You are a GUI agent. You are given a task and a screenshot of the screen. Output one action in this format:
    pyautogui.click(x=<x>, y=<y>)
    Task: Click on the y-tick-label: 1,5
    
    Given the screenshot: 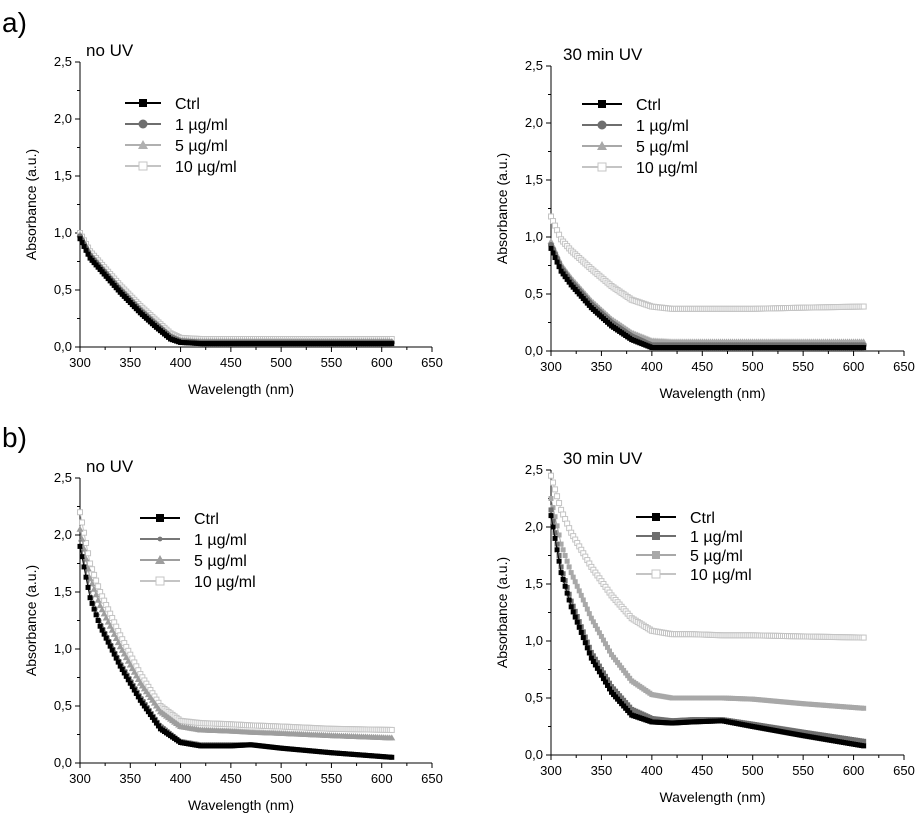 What is the action you would take?
    pyautogui.click(x=534, y=583)
    